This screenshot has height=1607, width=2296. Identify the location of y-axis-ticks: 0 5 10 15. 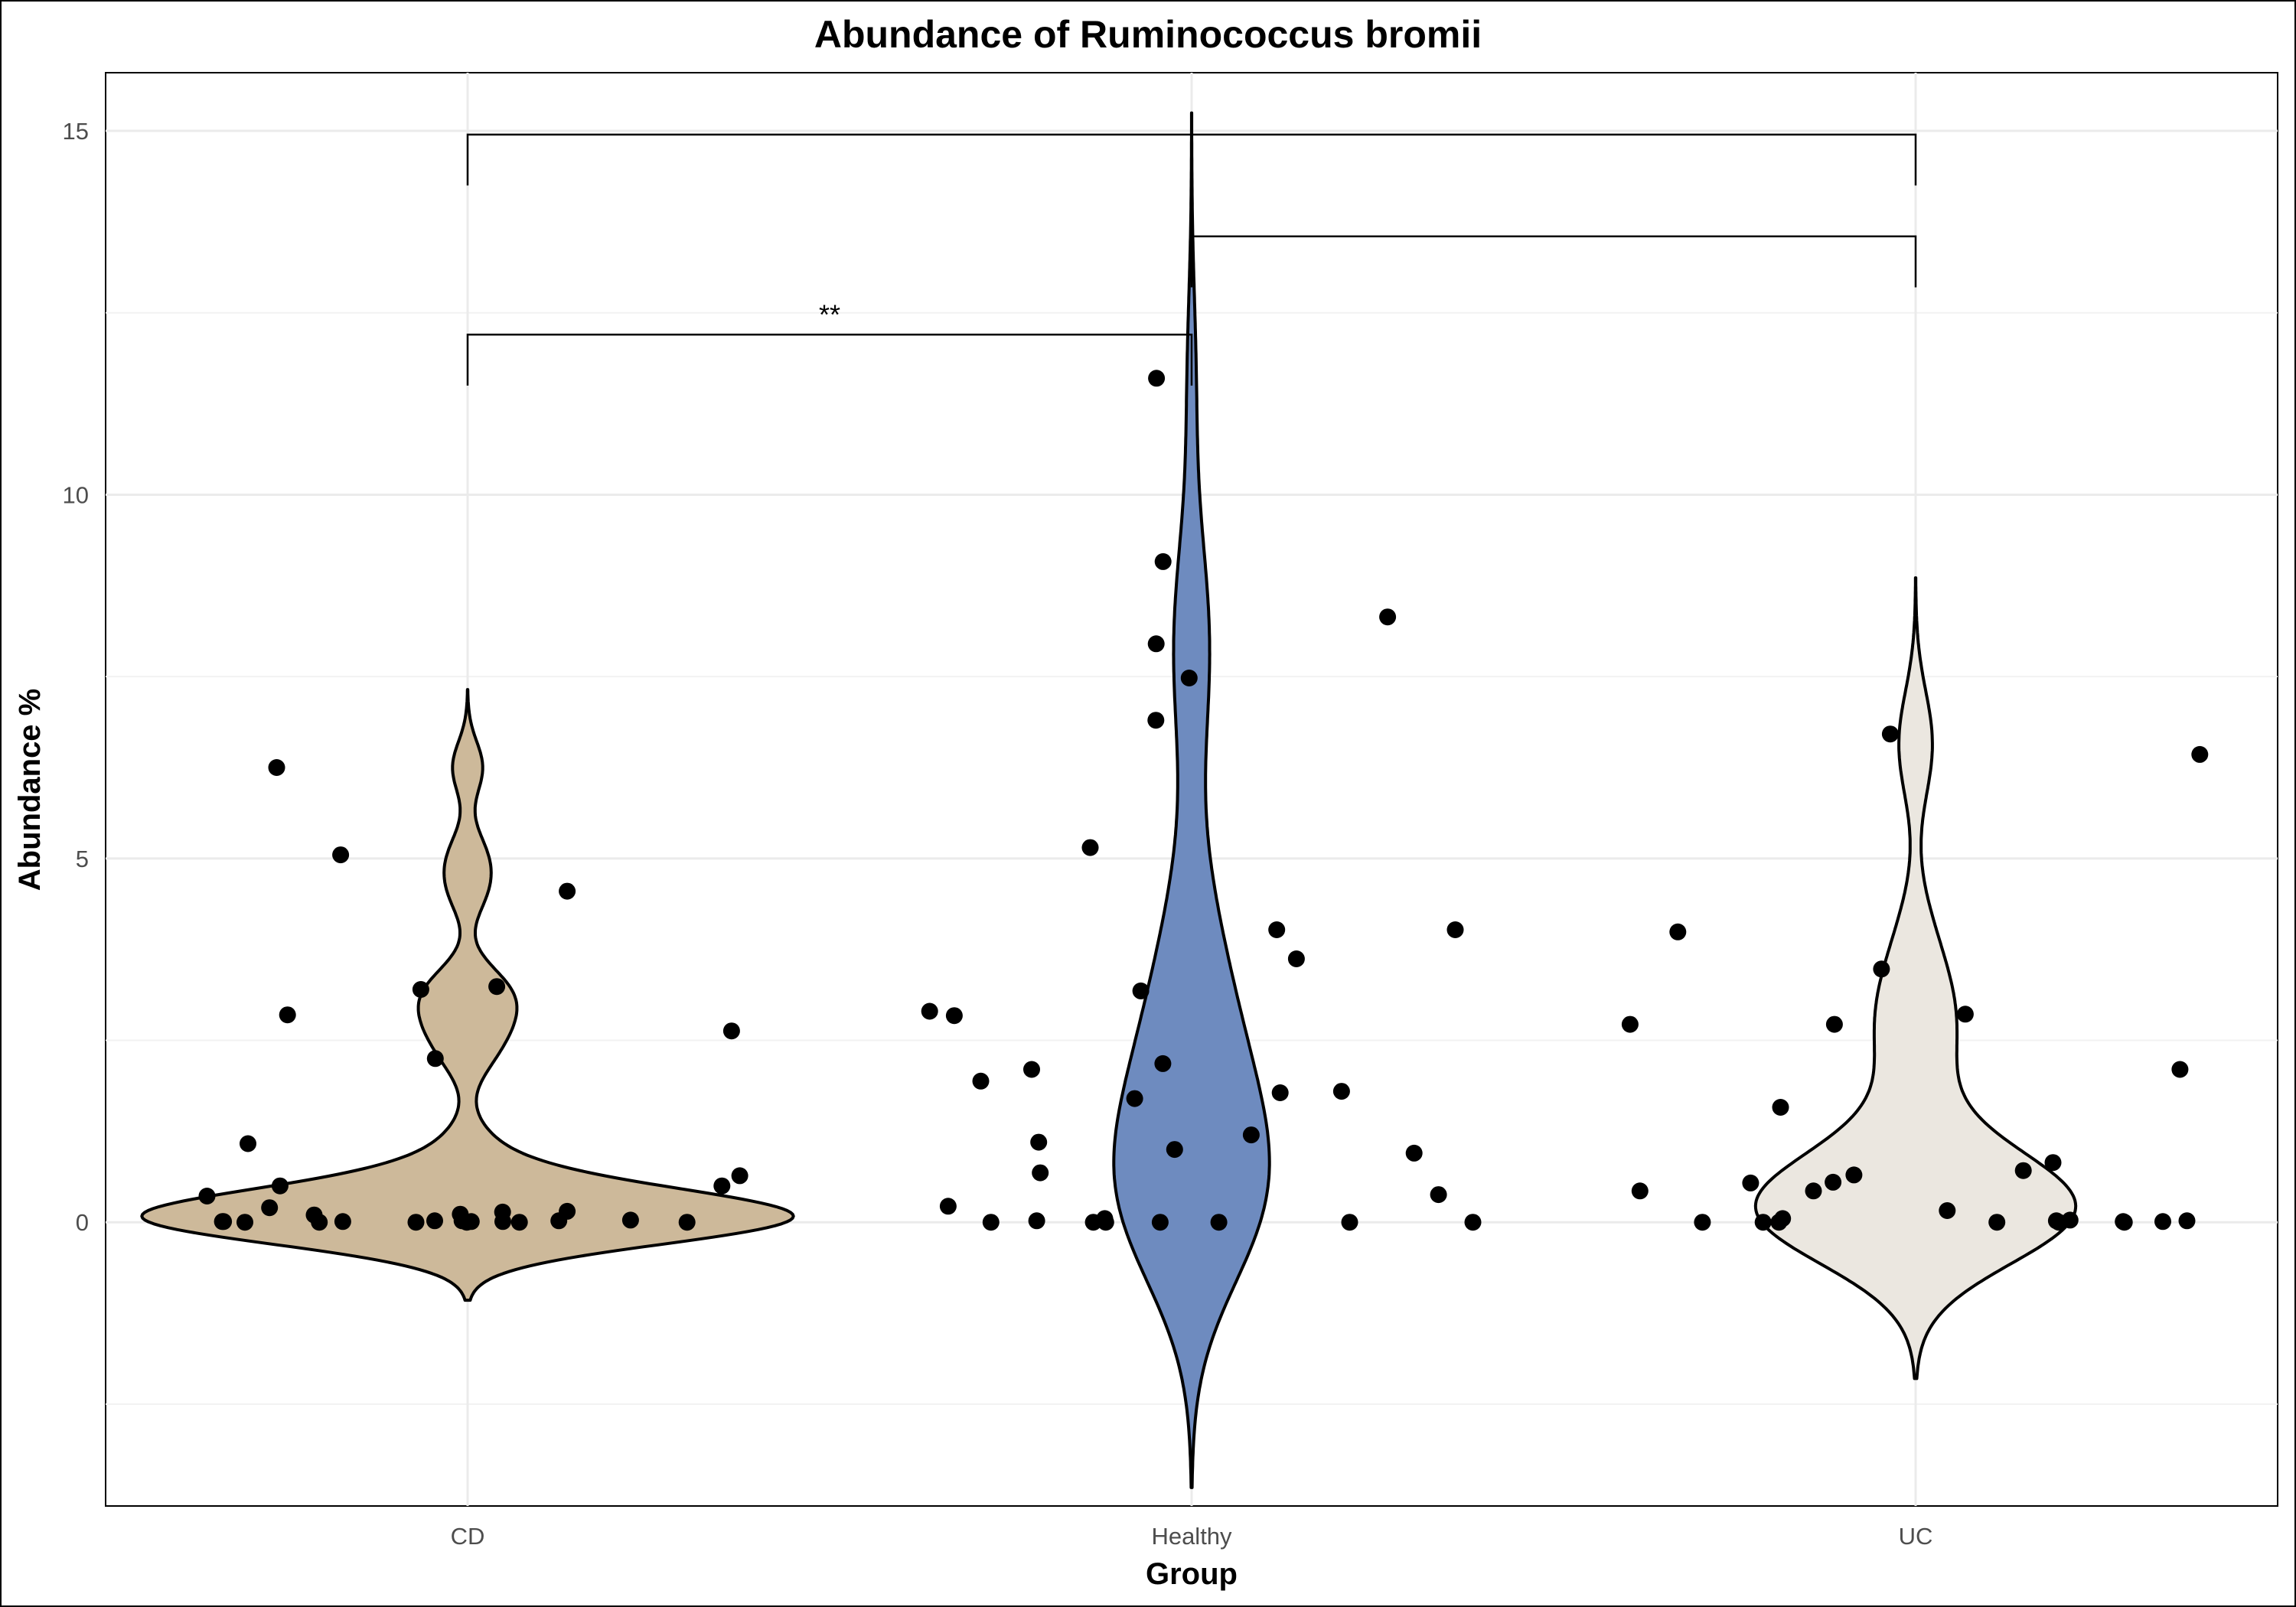
(76, 677).